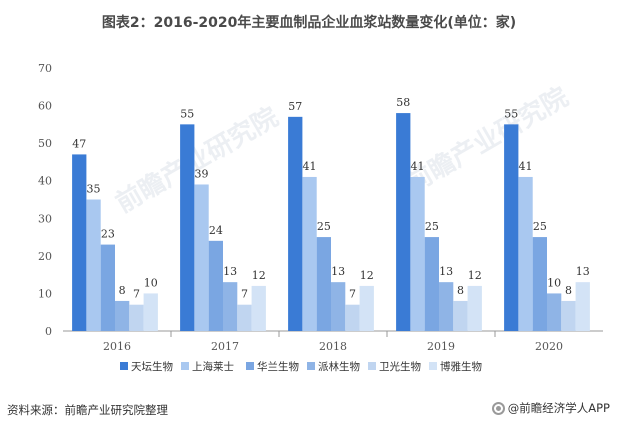  Describe the element at coordinates (94, 189) in the screenshot. I see `data-label: 35` at that location.